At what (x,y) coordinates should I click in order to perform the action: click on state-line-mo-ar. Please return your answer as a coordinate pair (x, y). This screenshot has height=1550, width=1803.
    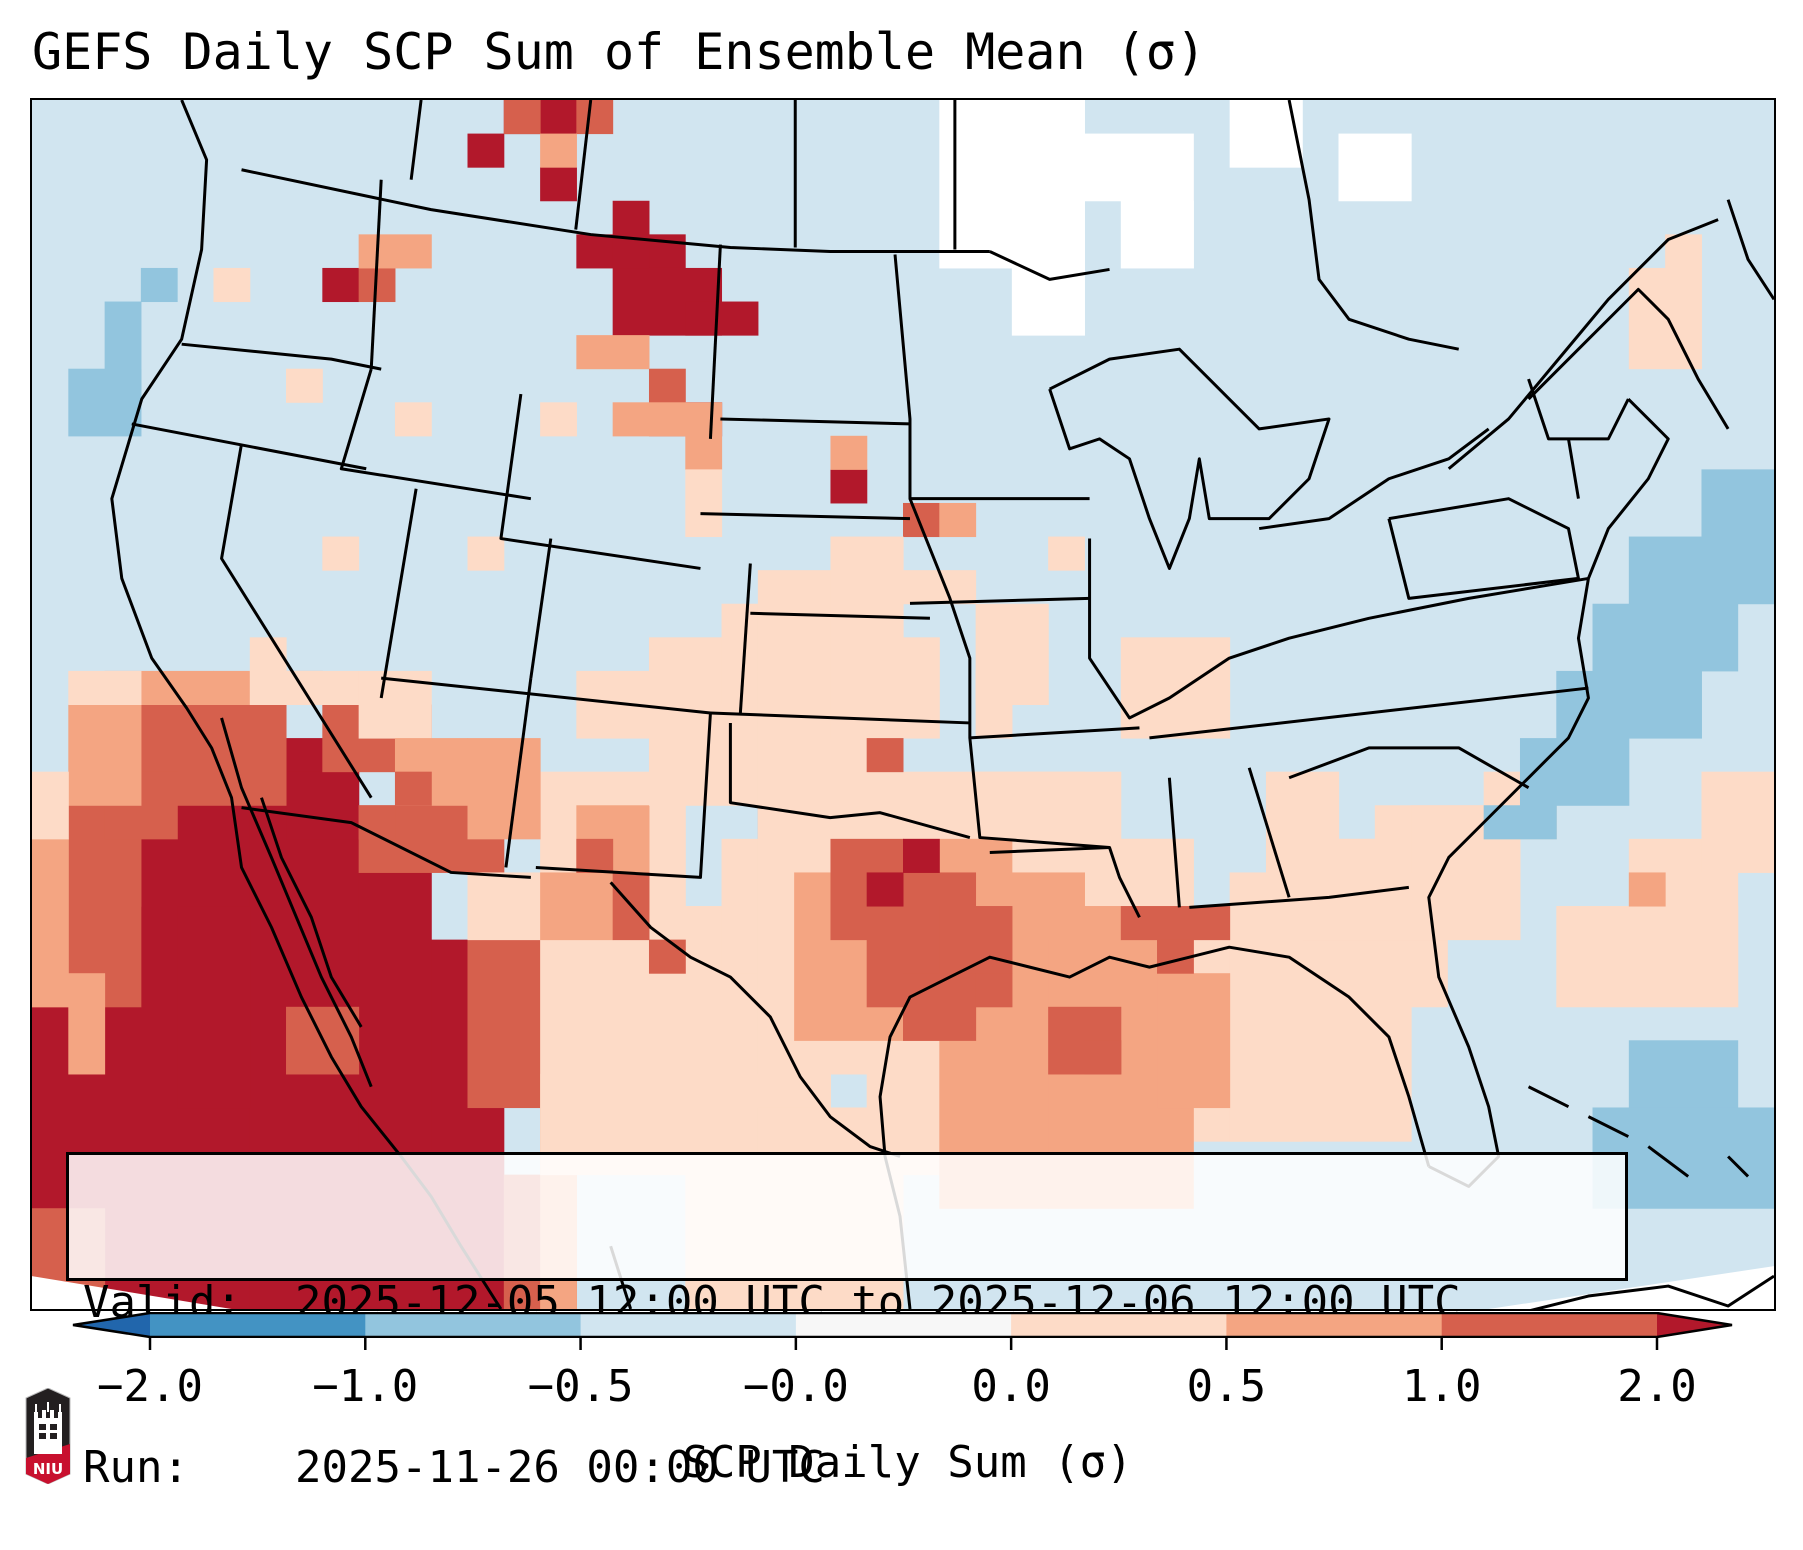
    Looking at the image, I should click on (1054, 733).